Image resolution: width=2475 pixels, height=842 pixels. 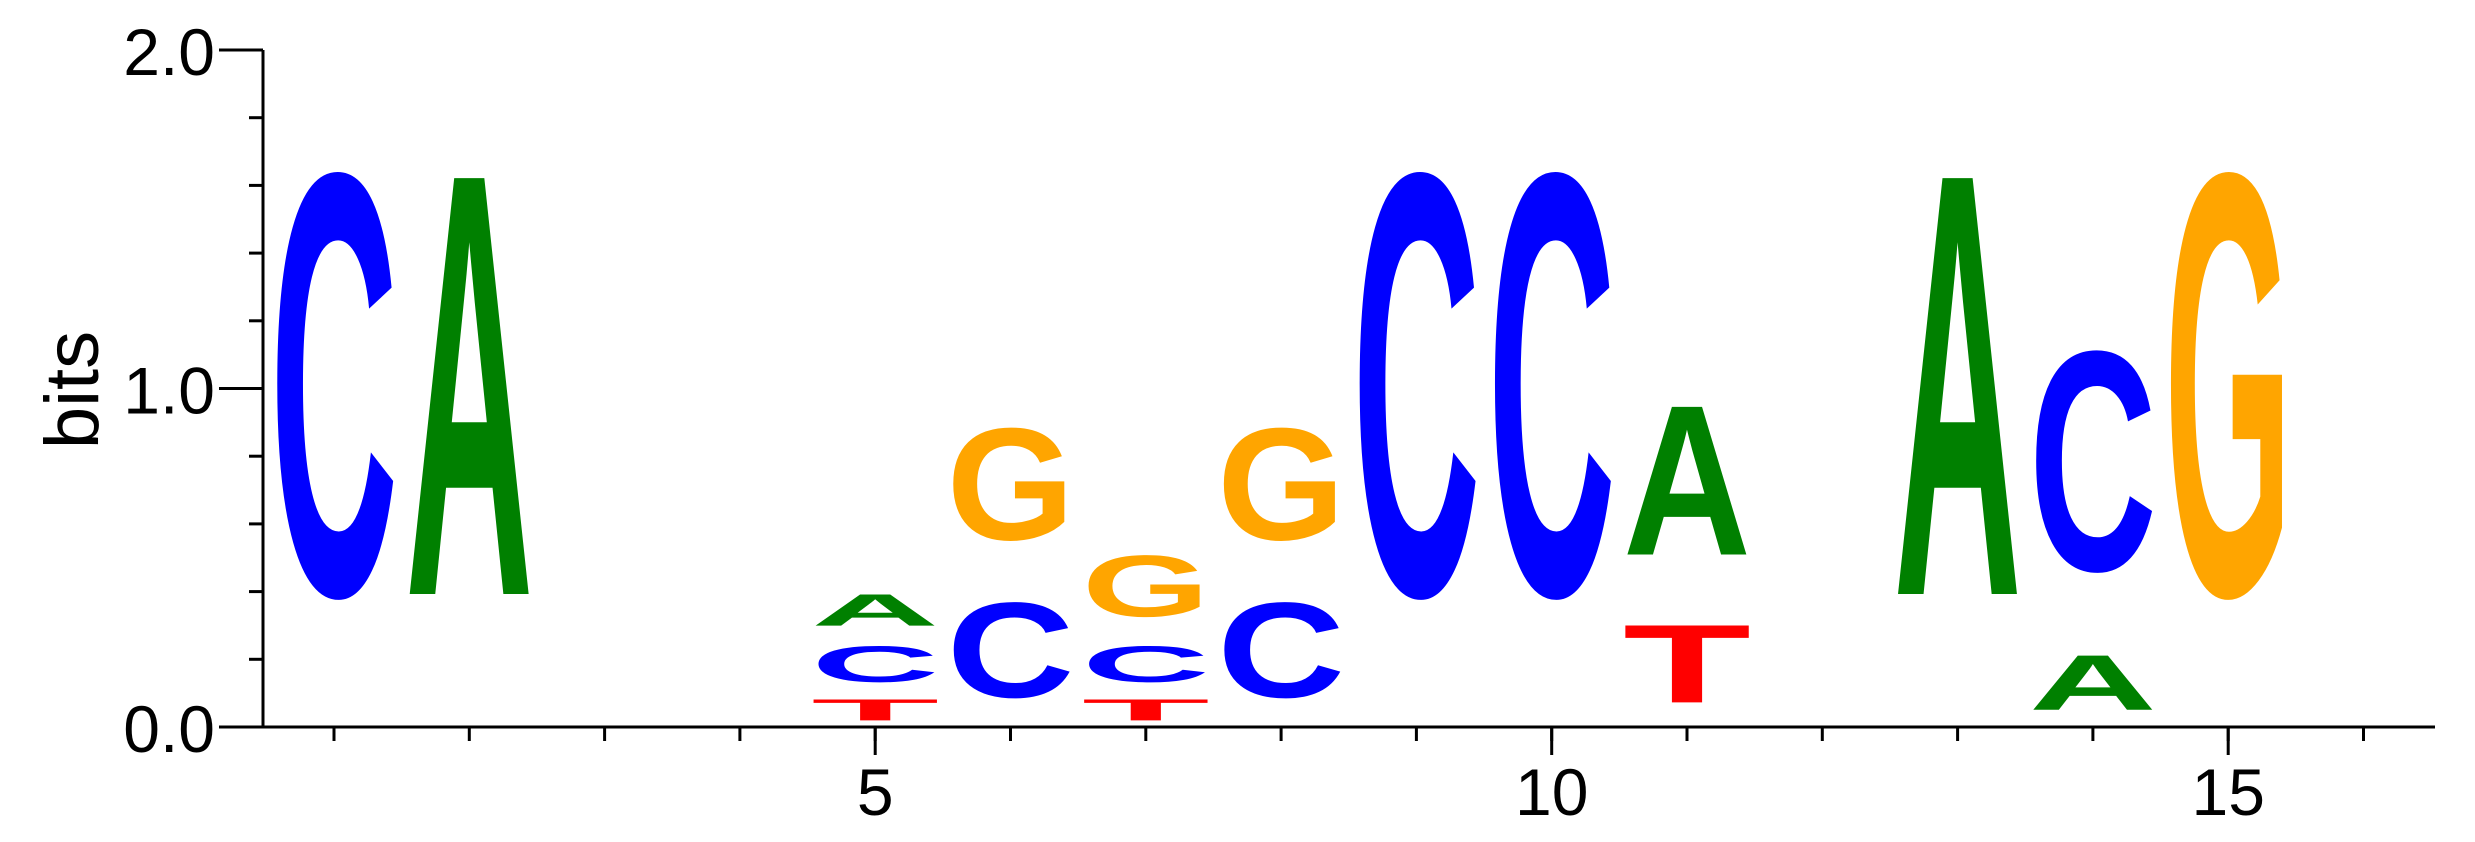 I want to click on x-tick-label: 5, so click(x=875, y=792).